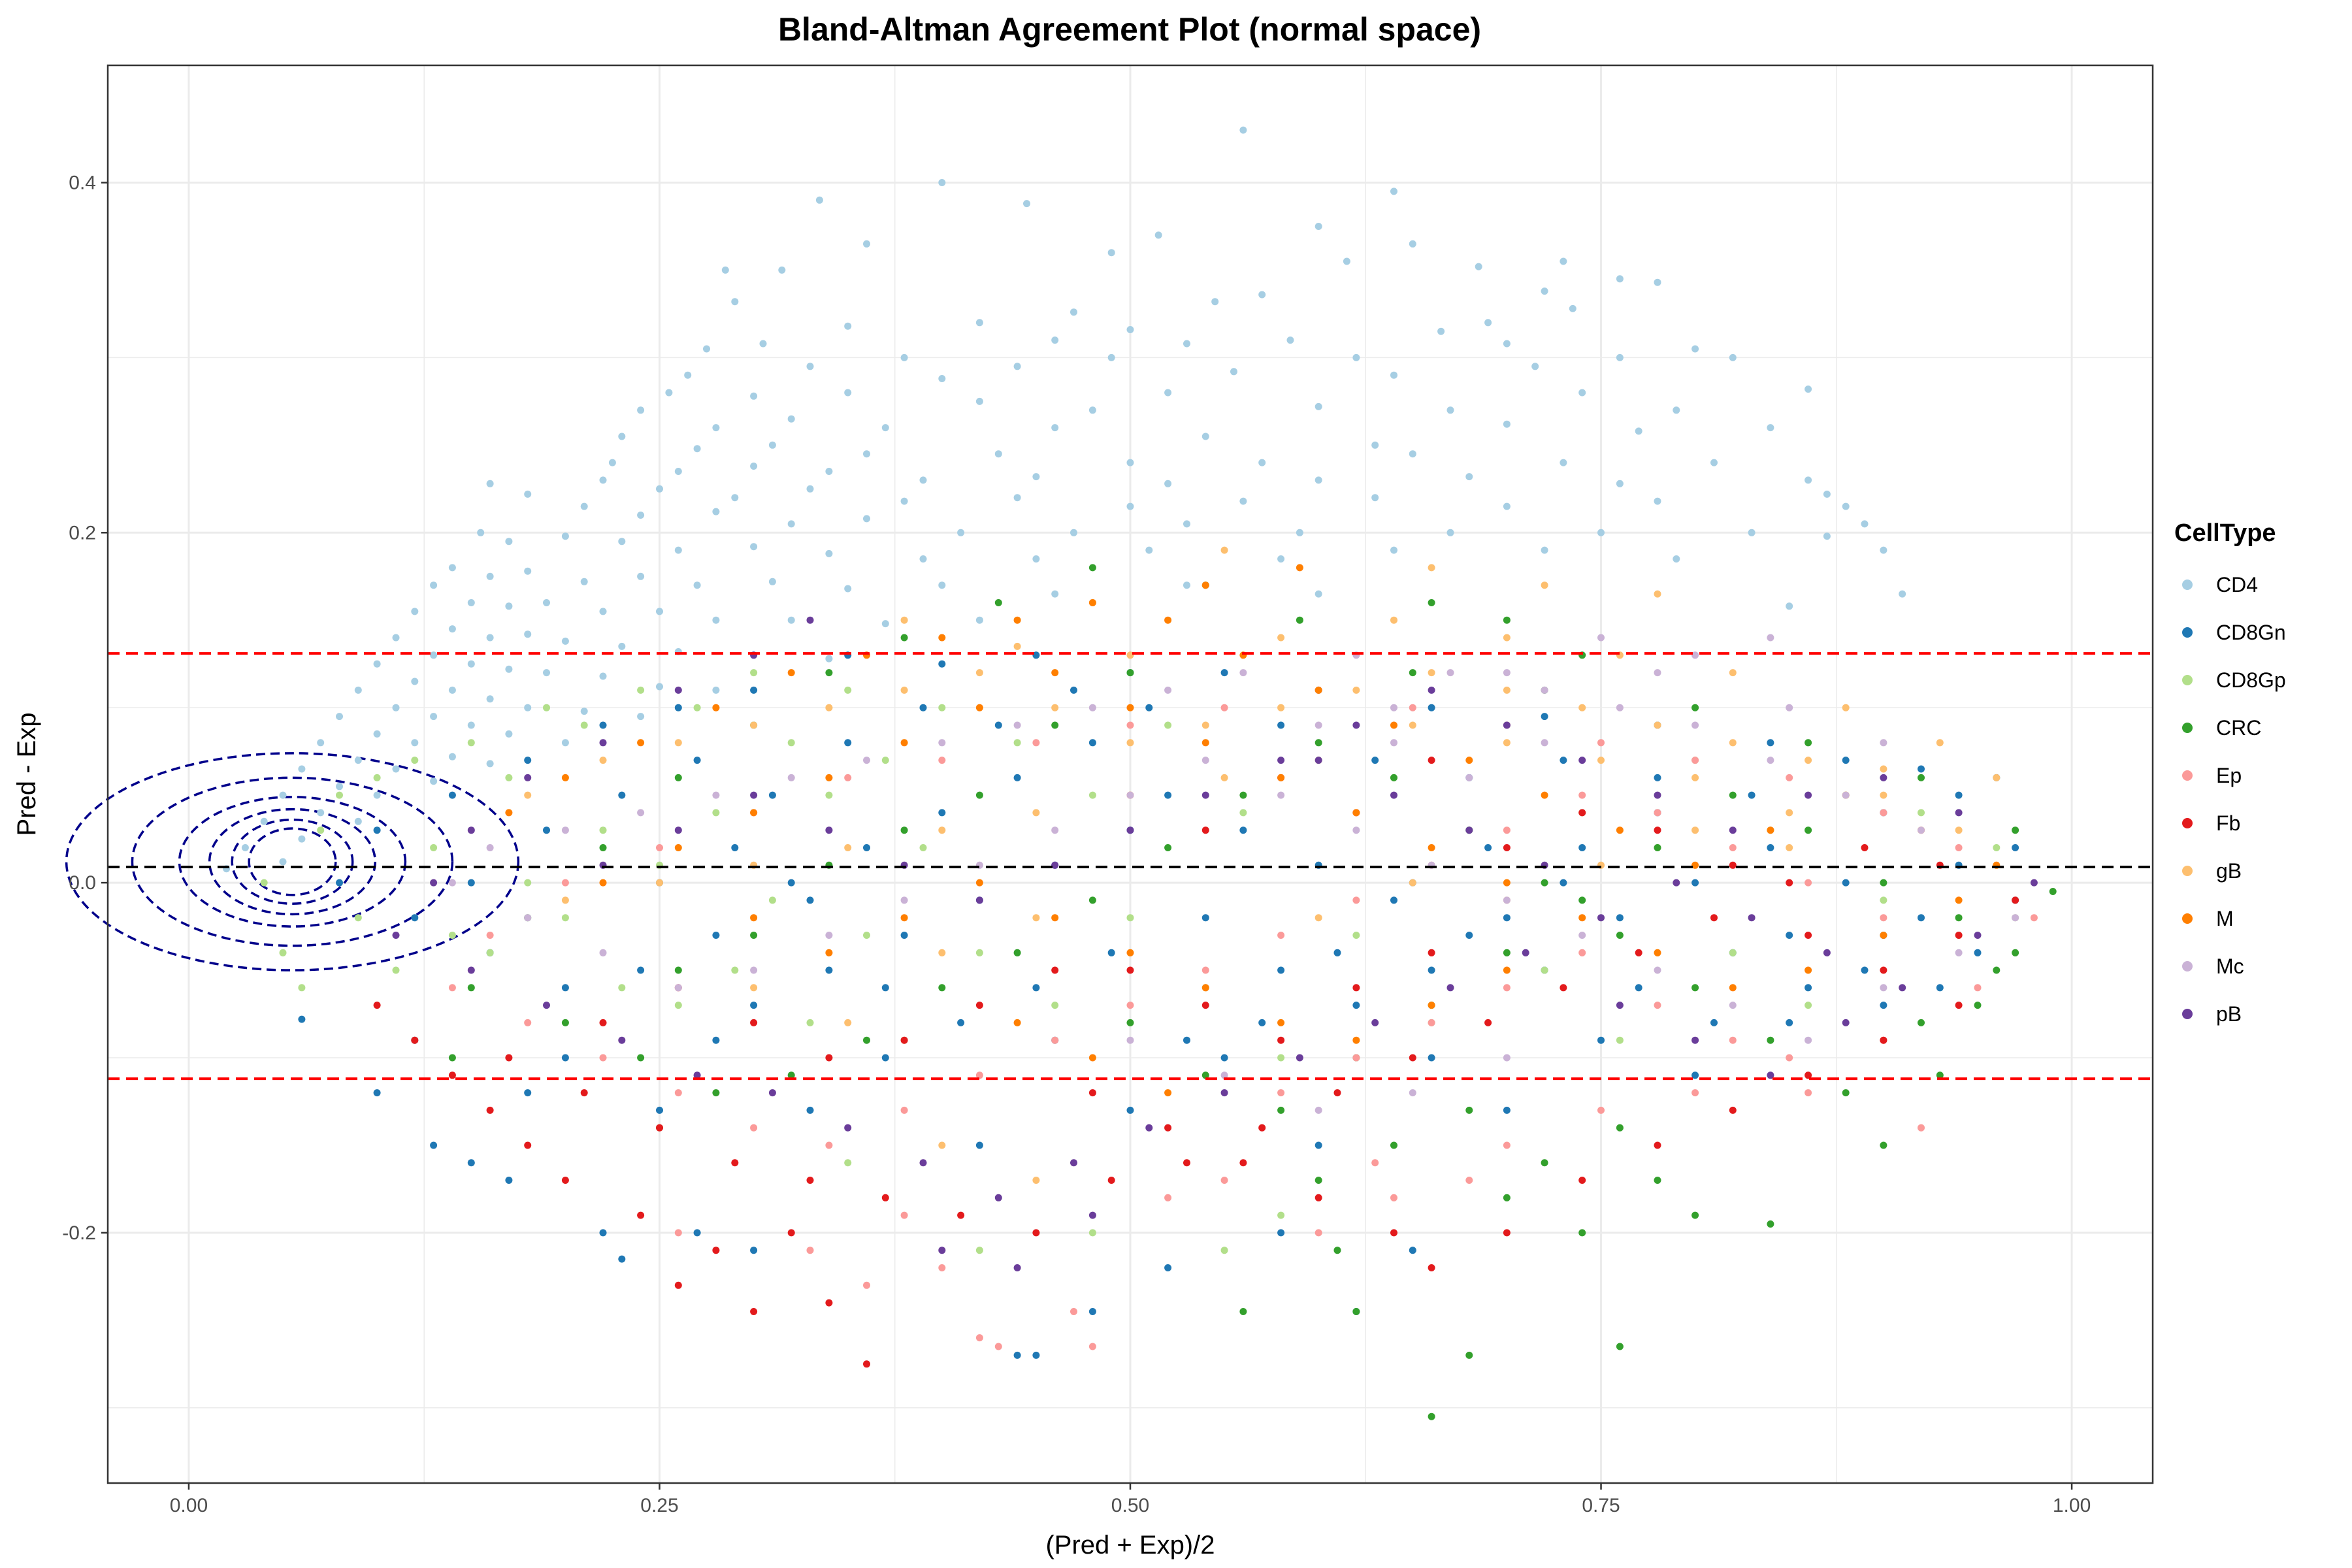 This screenshot has width=2352, height=1568. I want to click on legend-item-cd8gp: CD8Gp, so click(2234, 680).